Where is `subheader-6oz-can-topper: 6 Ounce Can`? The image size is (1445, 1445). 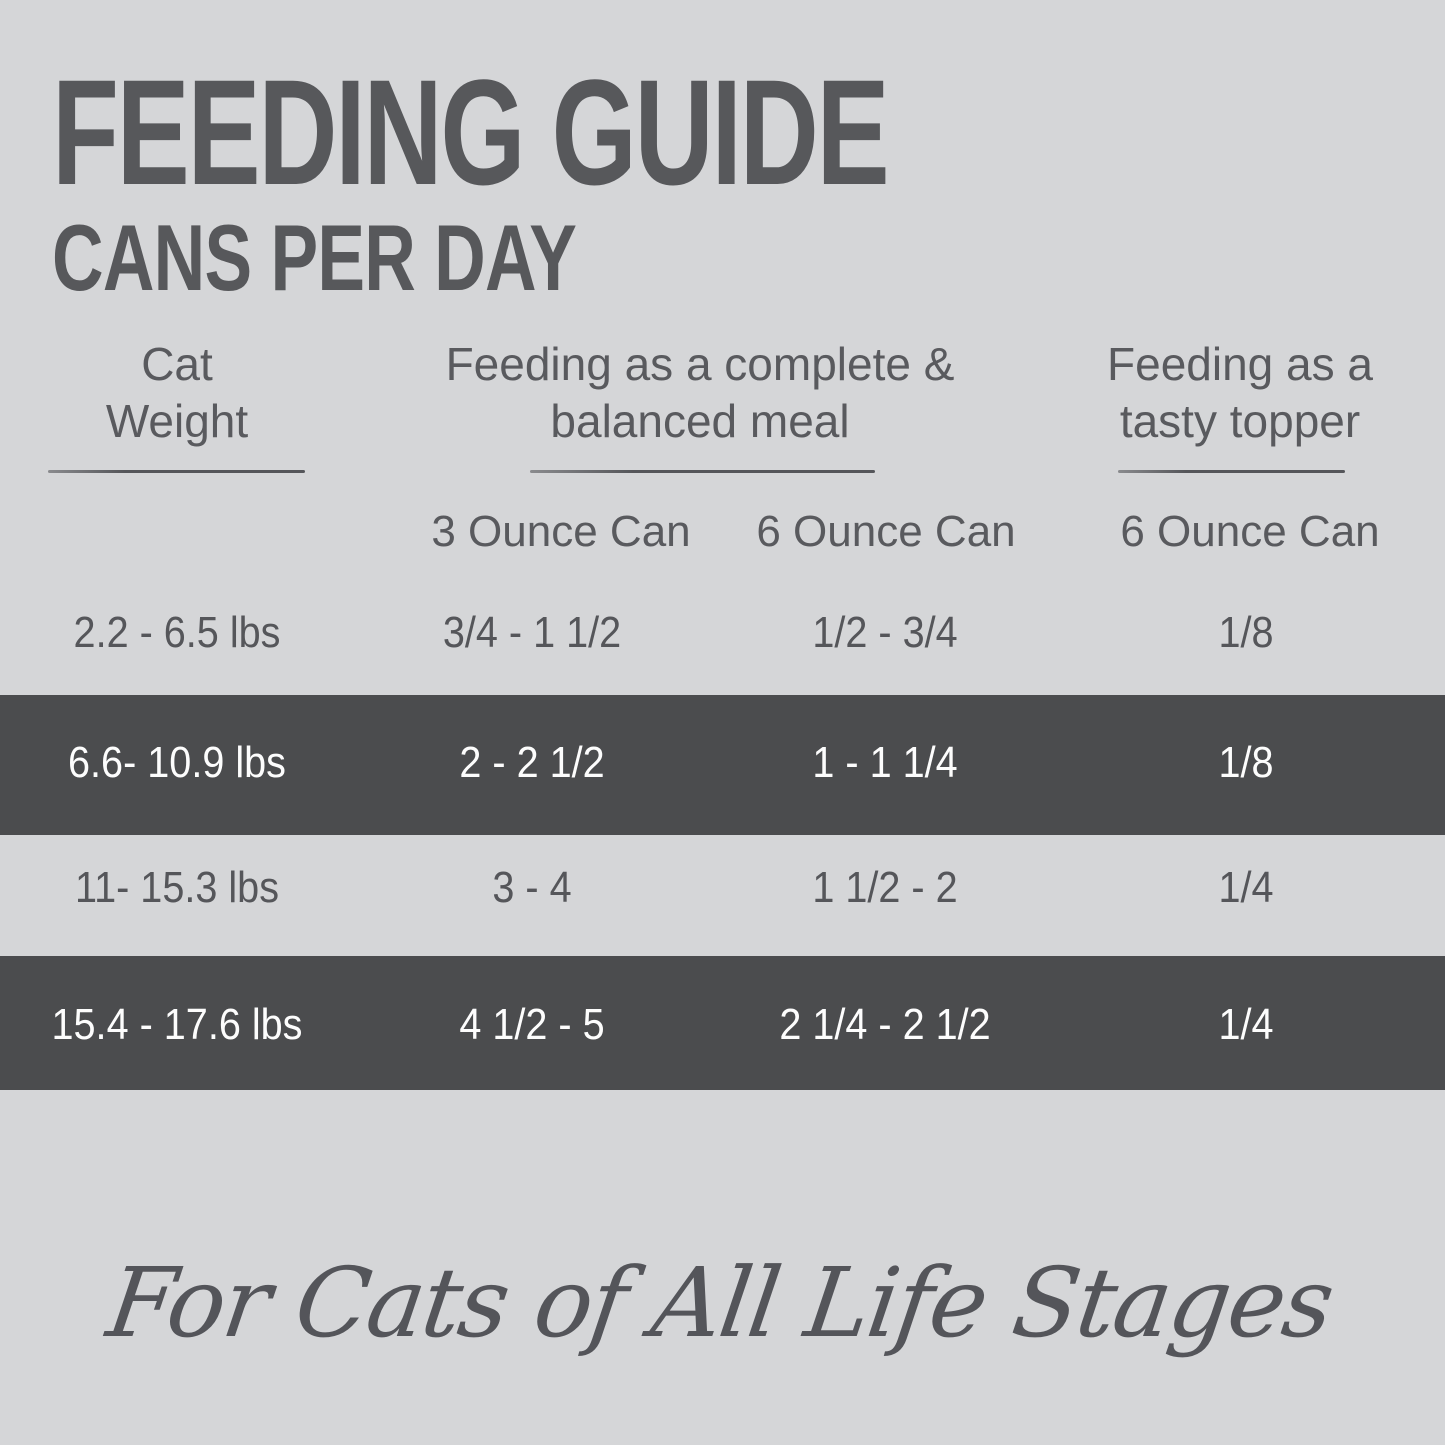 subheader-6oz-can-topper: 6 Ounce Can is located at coordinates (1250, 531).